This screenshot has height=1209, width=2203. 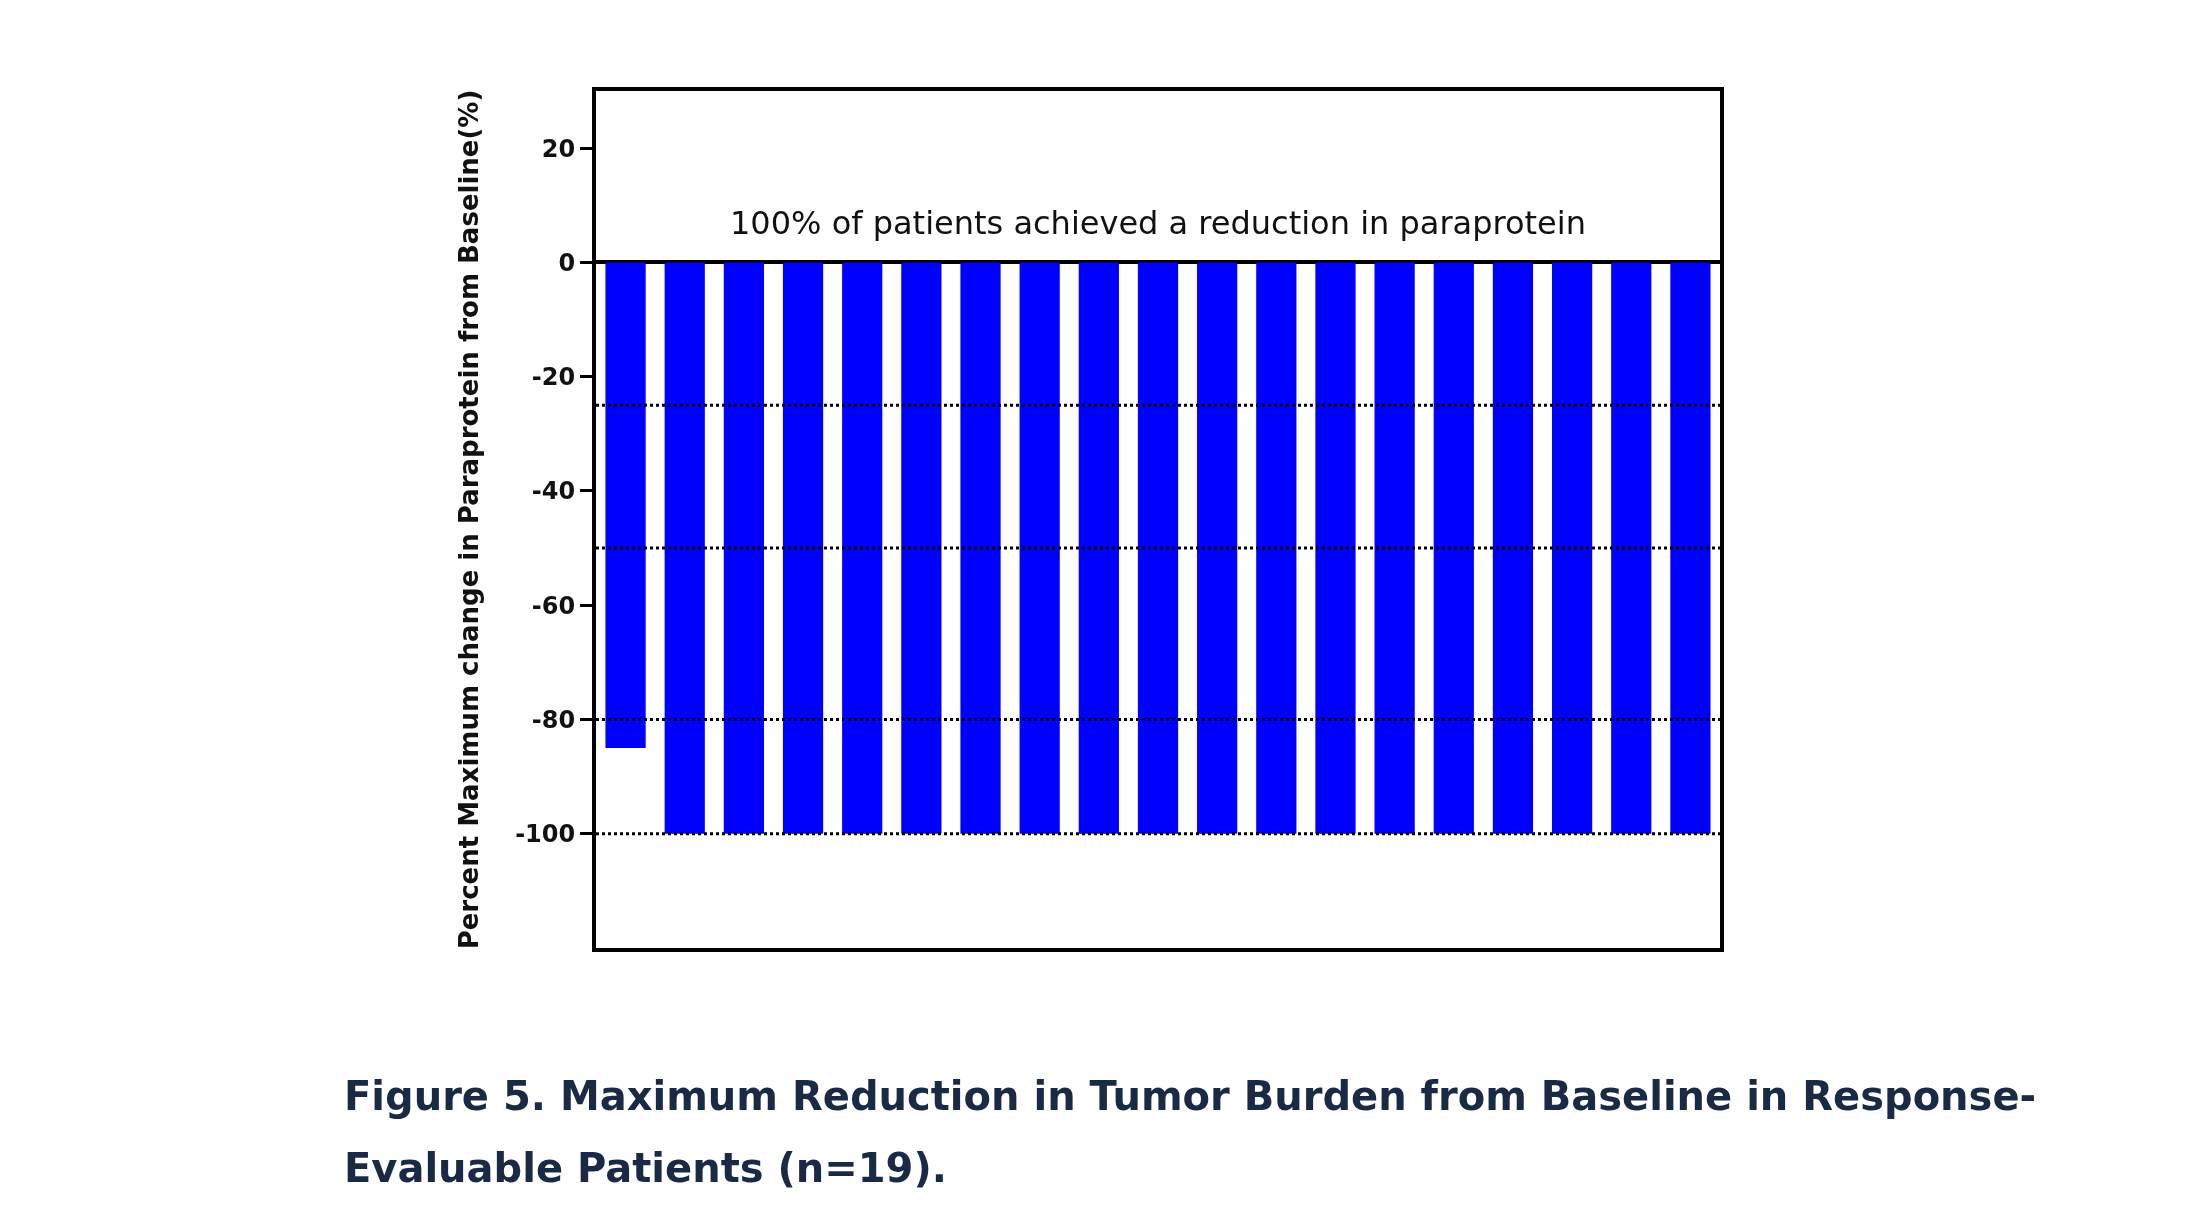 I want to click on y-tick-label: -40, so click(x=553, y=491).